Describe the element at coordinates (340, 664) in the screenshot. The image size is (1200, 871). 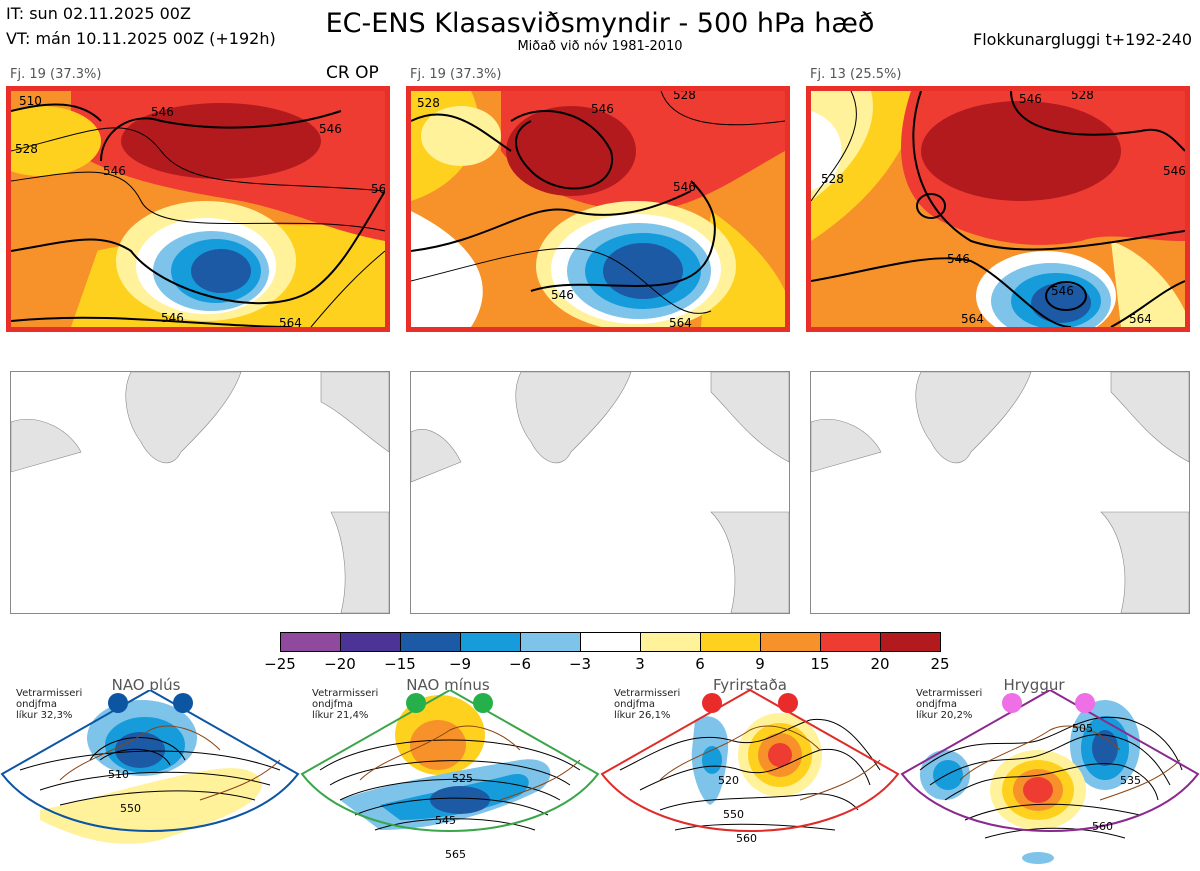
I see `colorbar-tick: −20` at that location.